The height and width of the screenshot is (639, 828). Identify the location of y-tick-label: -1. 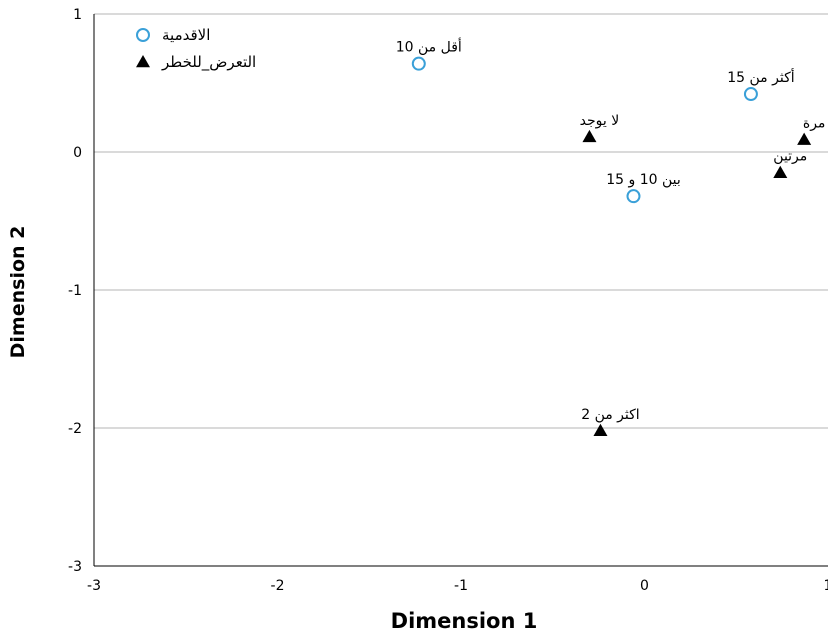
(75, 291).